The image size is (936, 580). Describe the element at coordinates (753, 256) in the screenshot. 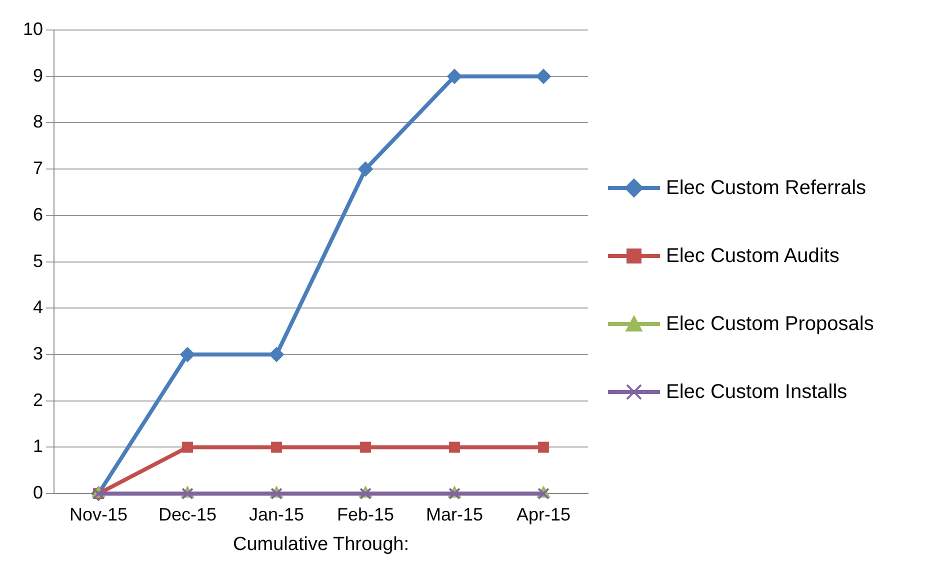

I see `legend-label: Elec Custom Audits` at that location.